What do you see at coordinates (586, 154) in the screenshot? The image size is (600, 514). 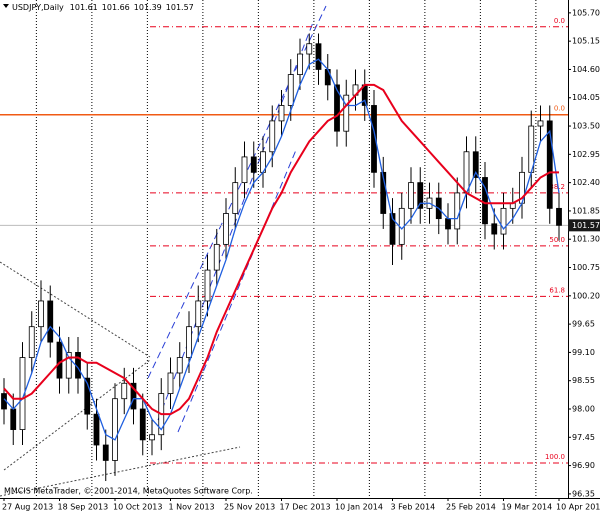 I see `y-tick-label: 102.95` at bounding box center [586, 154].